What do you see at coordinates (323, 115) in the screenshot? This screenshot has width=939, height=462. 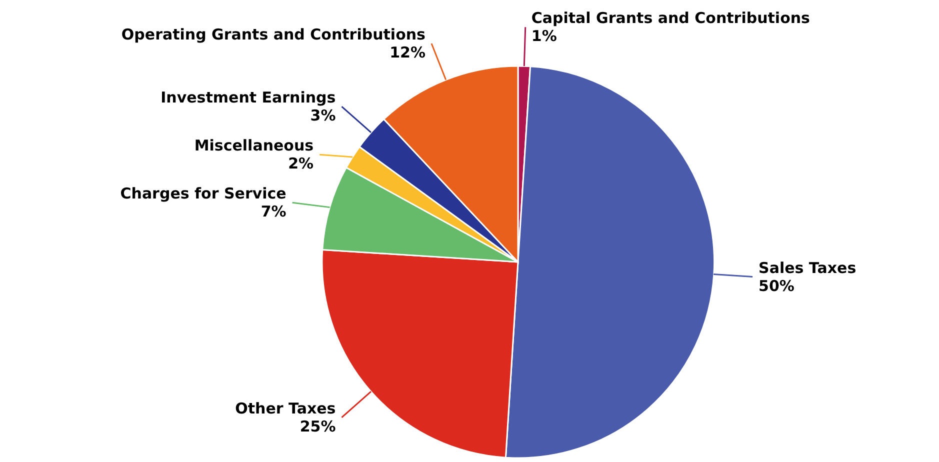 I see `data-label: 3%` at bounding box center [323, 115].